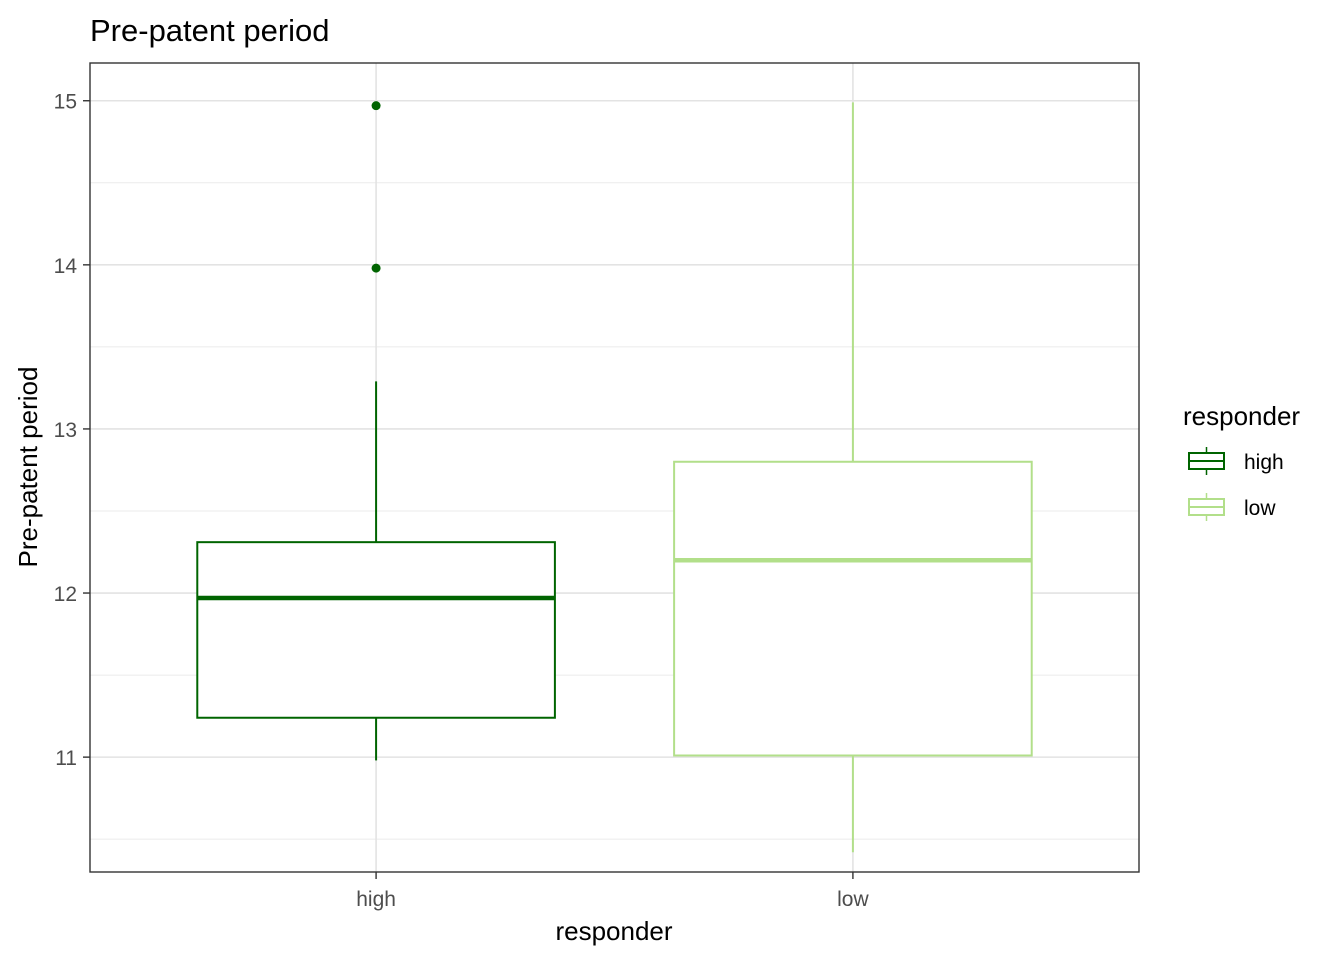 Image resolution: width=1344 pixels, height=965 pixels. Describe the element at coordinates (1260, 508) in the screenshot. I see `legend-label-low: low` at that location.